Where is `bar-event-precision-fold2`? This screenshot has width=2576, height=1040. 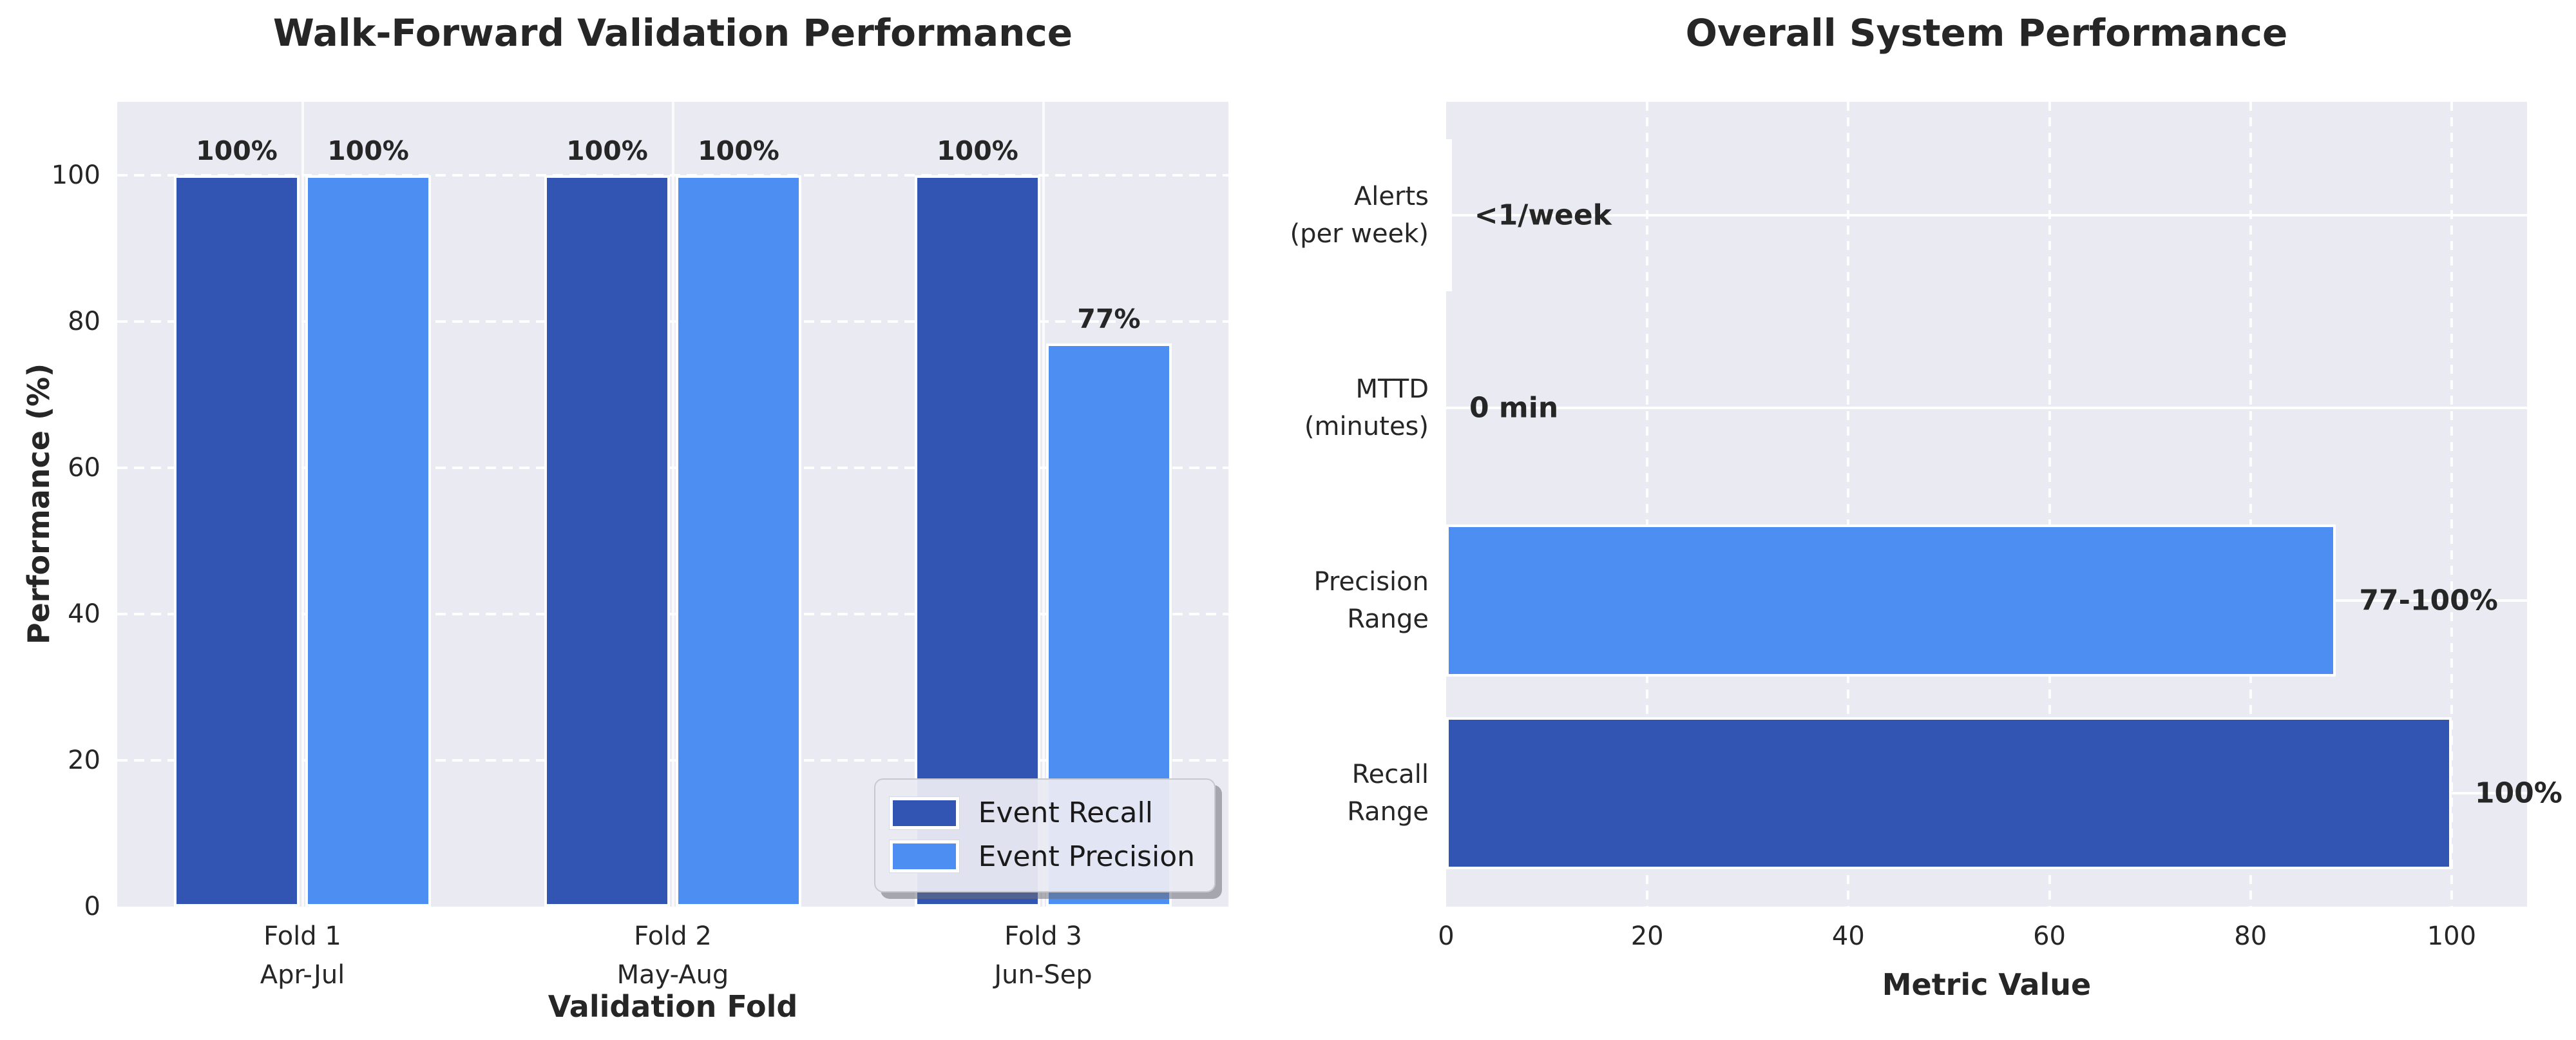 bar-event-precision-fold2 is located at coordinates (738, 541).